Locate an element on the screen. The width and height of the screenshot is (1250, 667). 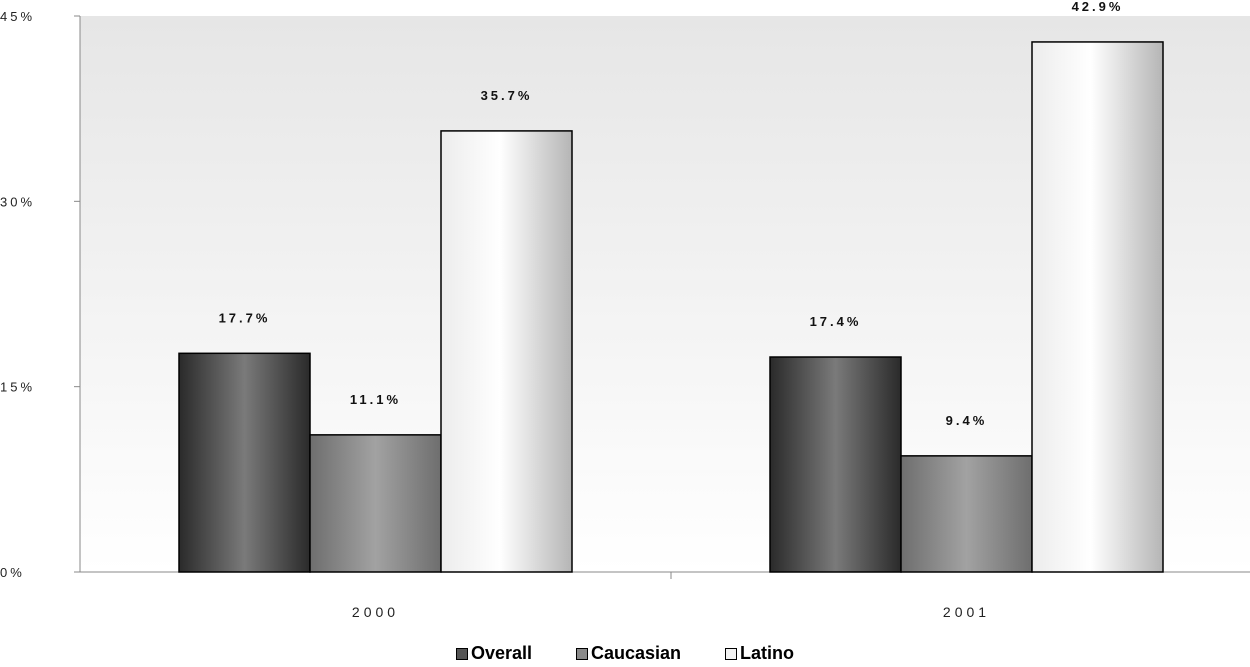
x-category-label: 2001 is located at coordinates (966, 612).